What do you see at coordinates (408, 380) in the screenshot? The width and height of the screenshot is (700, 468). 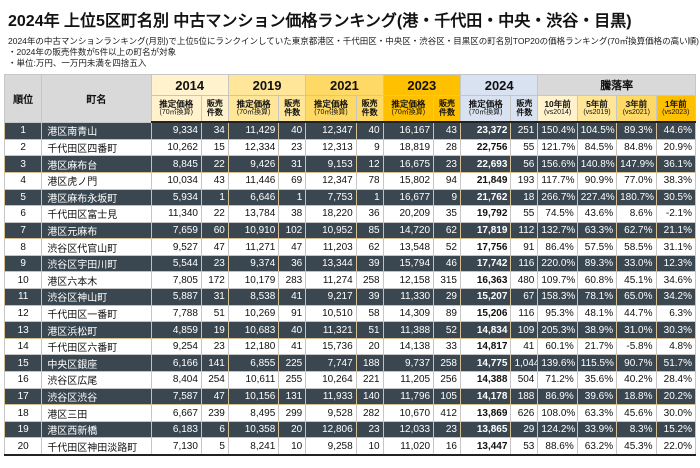 I see `price-cell-2023: 11,205` at bounding box center [408, 380].